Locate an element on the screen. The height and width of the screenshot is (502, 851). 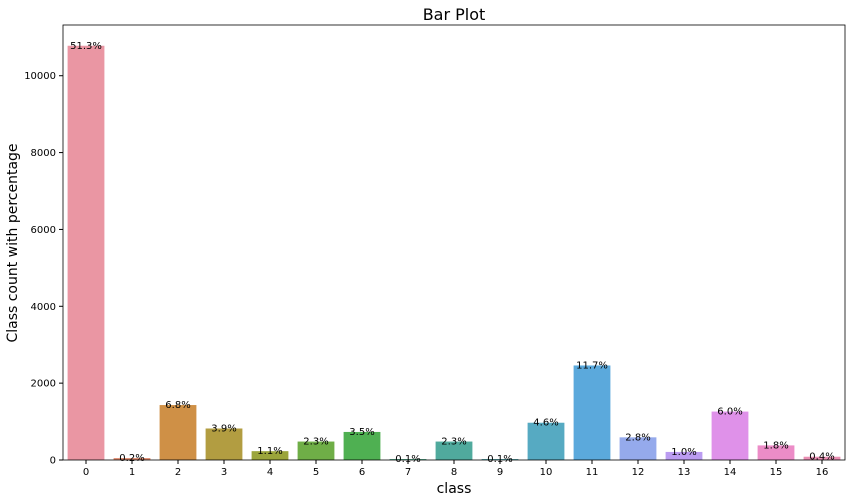
bar-label-8: 2.3% is located at coordinates (453, 442).